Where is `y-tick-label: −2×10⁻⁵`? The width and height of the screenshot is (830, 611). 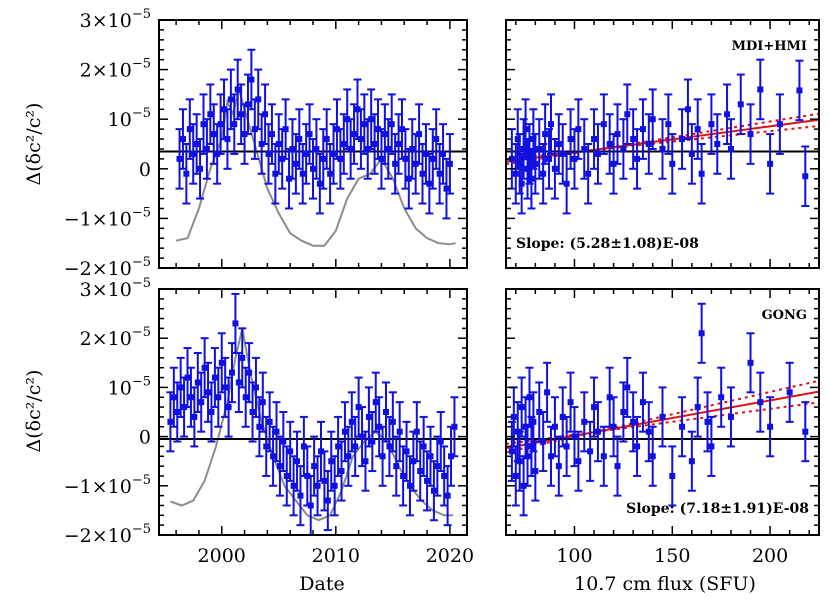
y-tick-label: −2×10⁻⁵ is located at coordinates (107, 534).